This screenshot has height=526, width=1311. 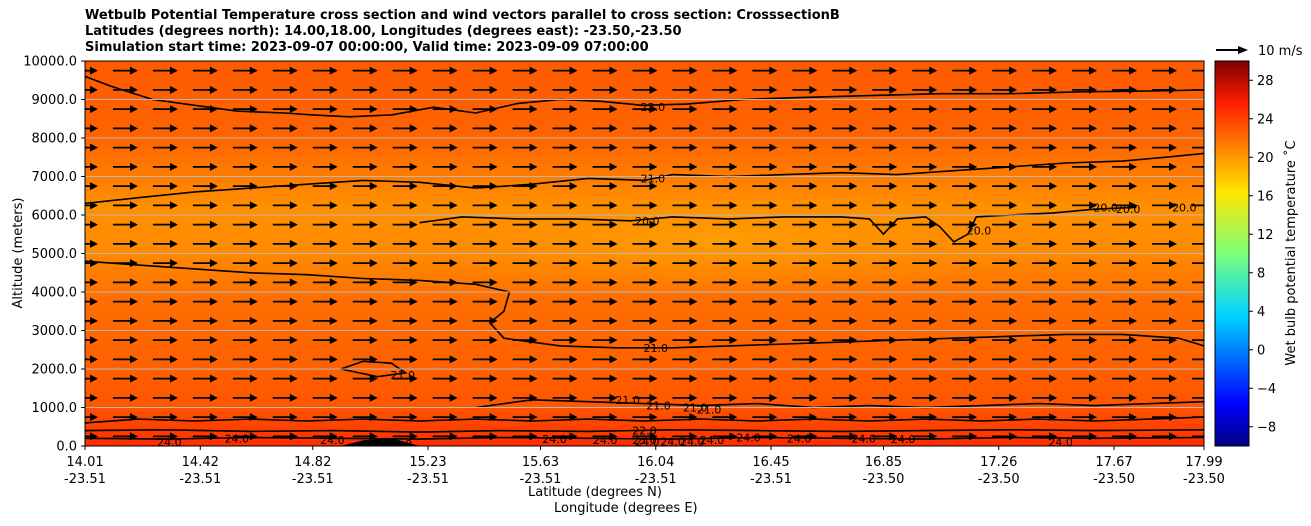 What do you see at coordinates (55, 177) in the screenshot?
I see `y-tick-label-7: 7000.0` at bounding box center [55, 177].